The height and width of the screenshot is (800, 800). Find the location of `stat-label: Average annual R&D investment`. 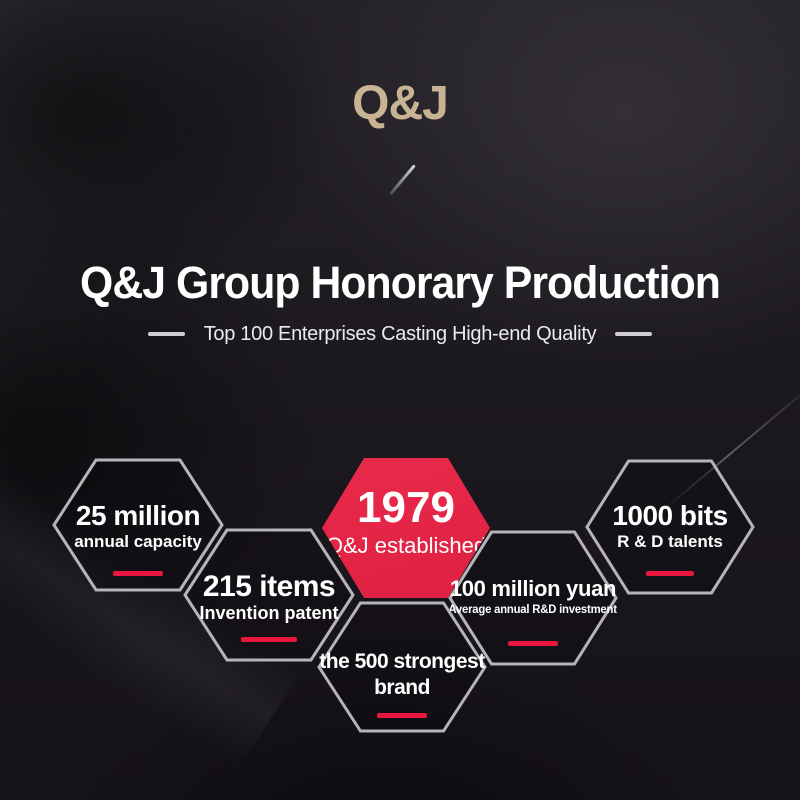

stat-label: Average annual R&D investment is located at coordinates (533, 609).